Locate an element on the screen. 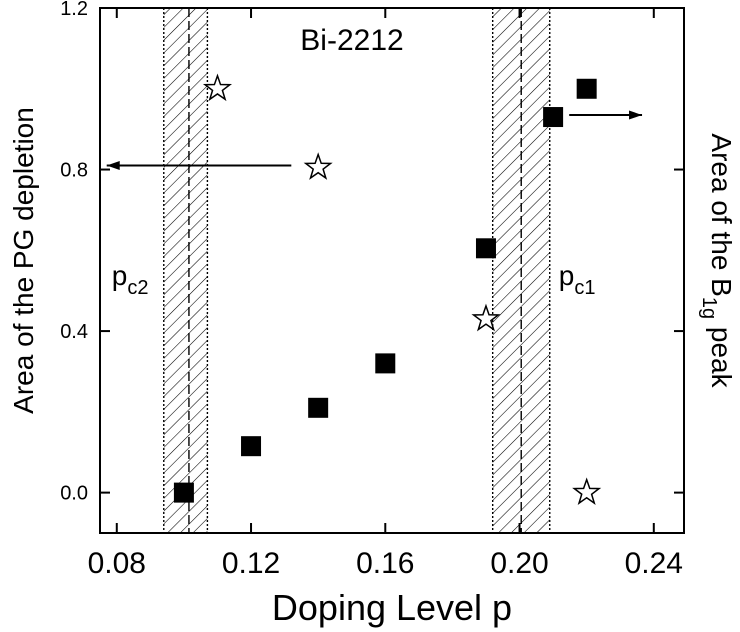  y-tick-label: 0.8 is located at coordinates (74, 171).